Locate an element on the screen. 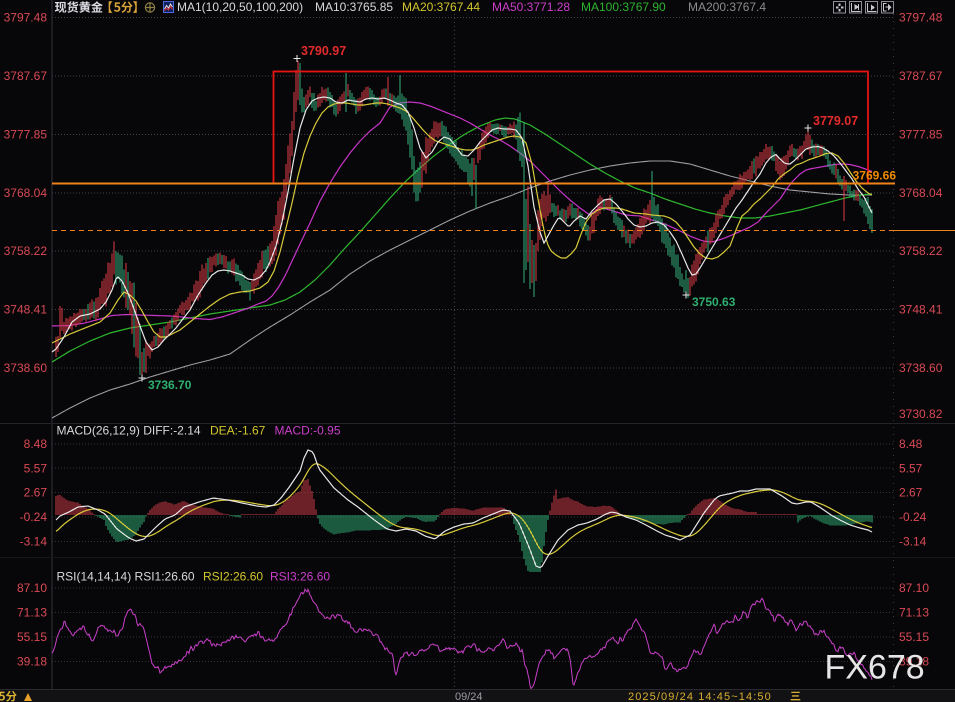  svg-text: MA1(10,20,50,100,200) is located at coordinates (240, 7).